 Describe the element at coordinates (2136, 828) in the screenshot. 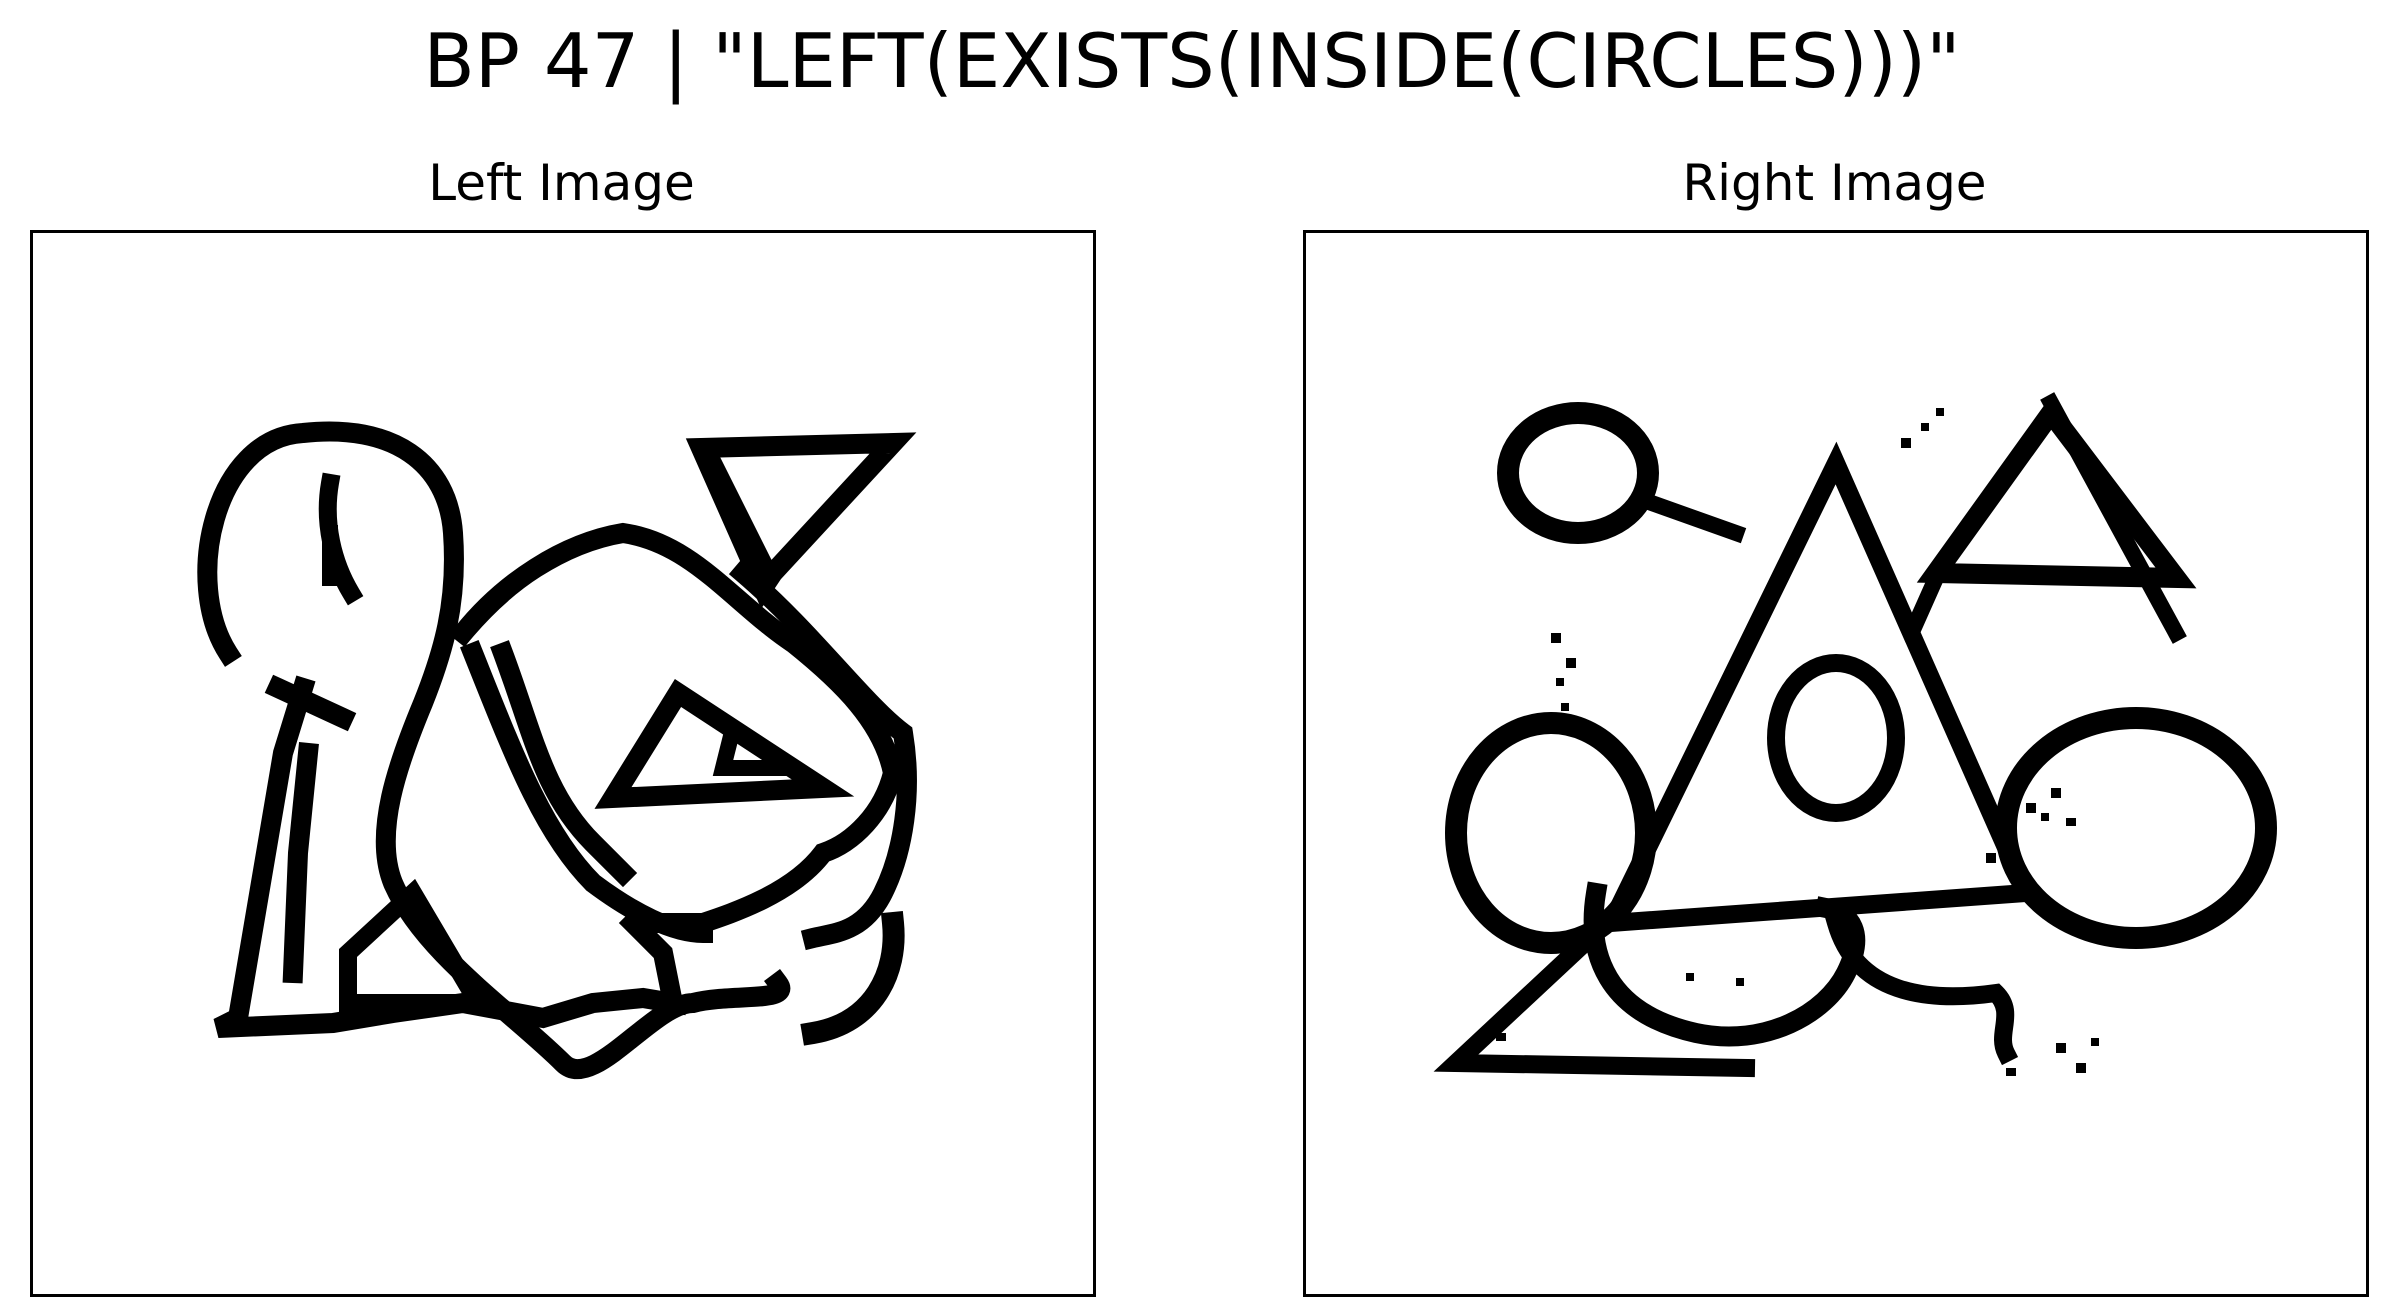

I see `right-right-circle` at that location.